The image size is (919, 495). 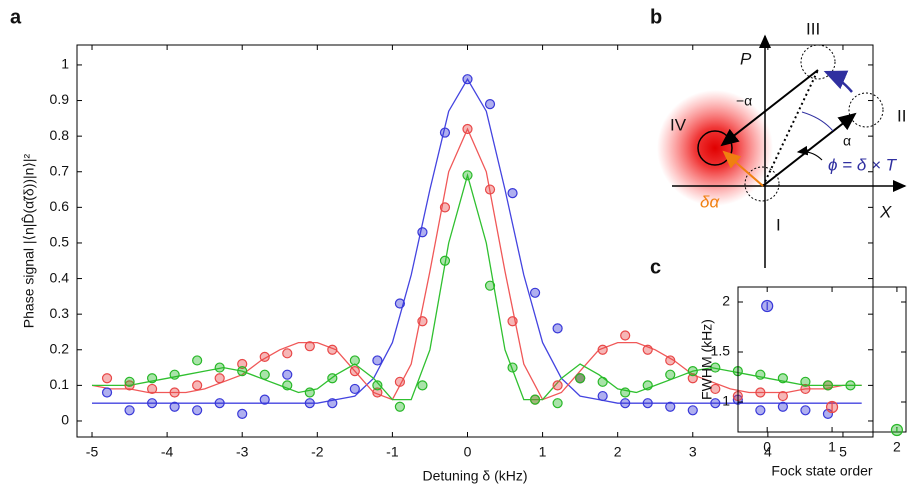 I want to click on state-label: I, so click(x=778, y=224).